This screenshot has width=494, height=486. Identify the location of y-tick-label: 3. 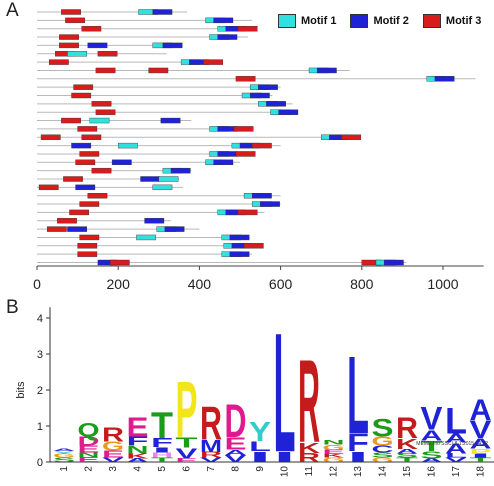
(40, 355).